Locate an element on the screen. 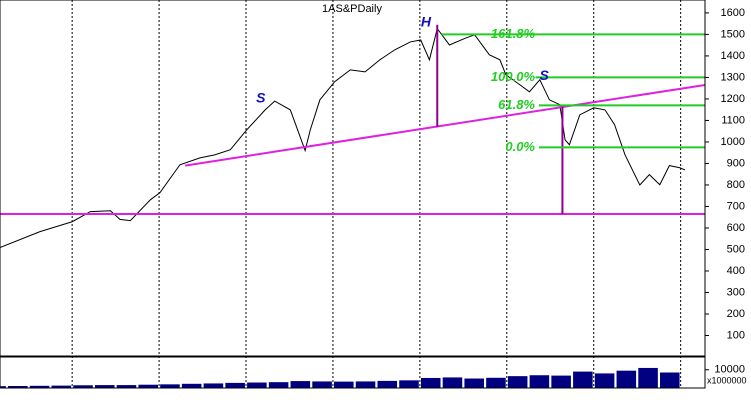 The height and width of the screenshot is (403, 751). fib-label: 61.8% is located at coordinates (516, 104).